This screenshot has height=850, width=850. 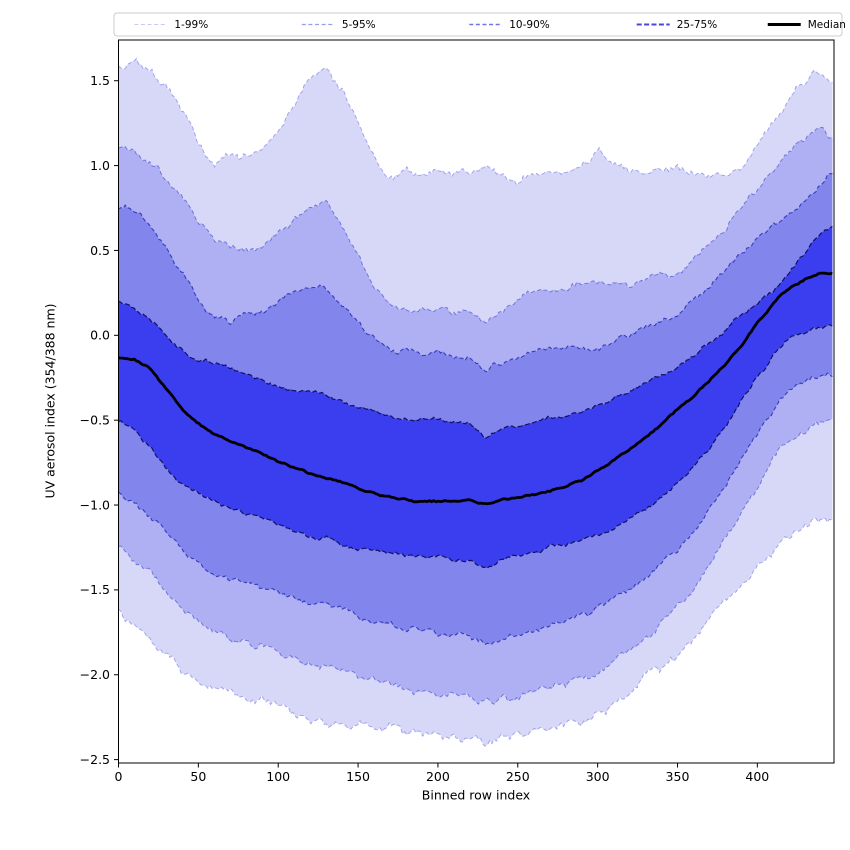 I want to click on x-tick-label: 200, so click(x=438, y=776).